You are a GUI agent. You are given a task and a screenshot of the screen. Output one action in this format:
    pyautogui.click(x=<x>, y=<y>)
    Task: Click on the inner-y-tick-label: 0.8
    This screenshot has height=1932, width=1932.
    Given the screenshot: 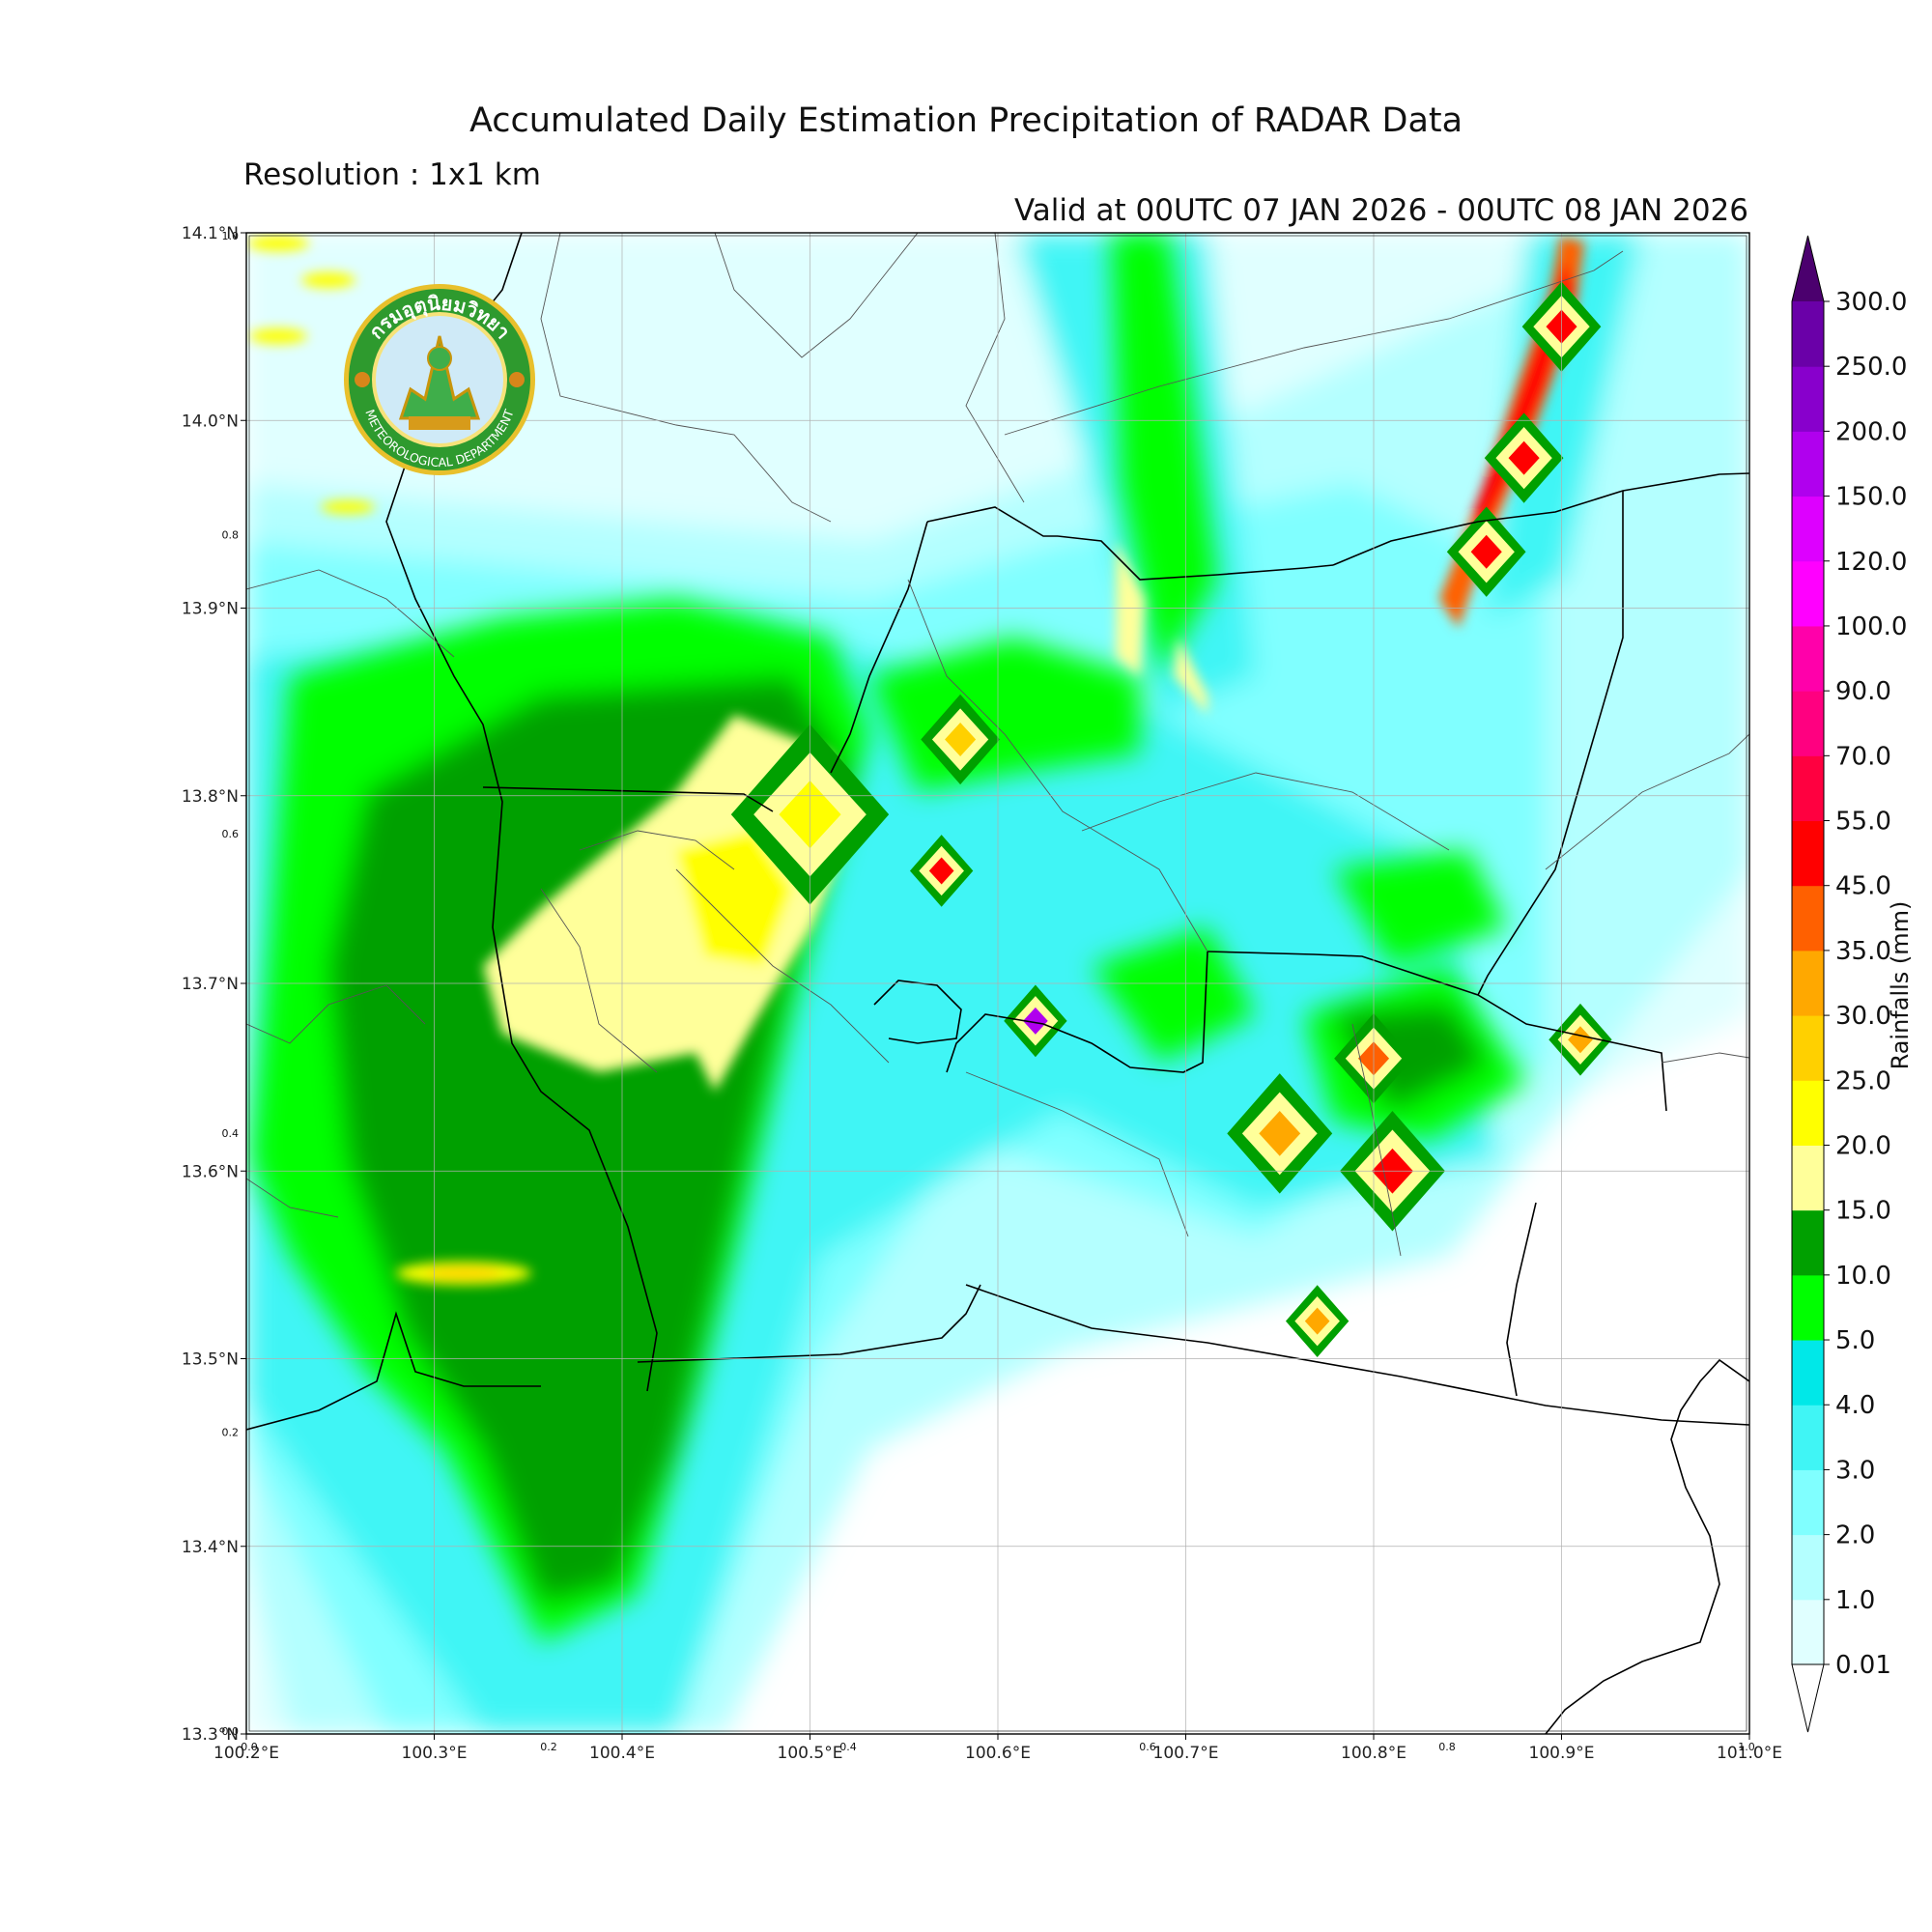 What is the action you would take?
    pyautogui.click(x=231, y=535)
    